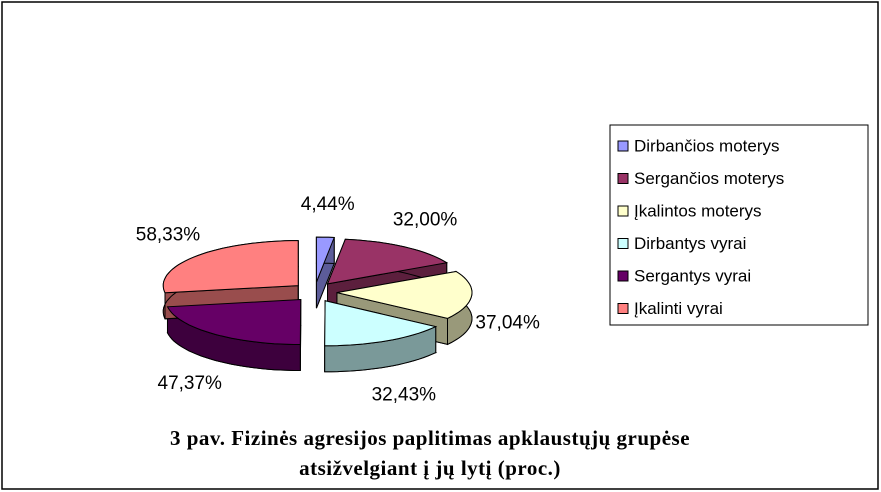  I want to click on legend-label: Sergančios moterys, so click(709, 178).